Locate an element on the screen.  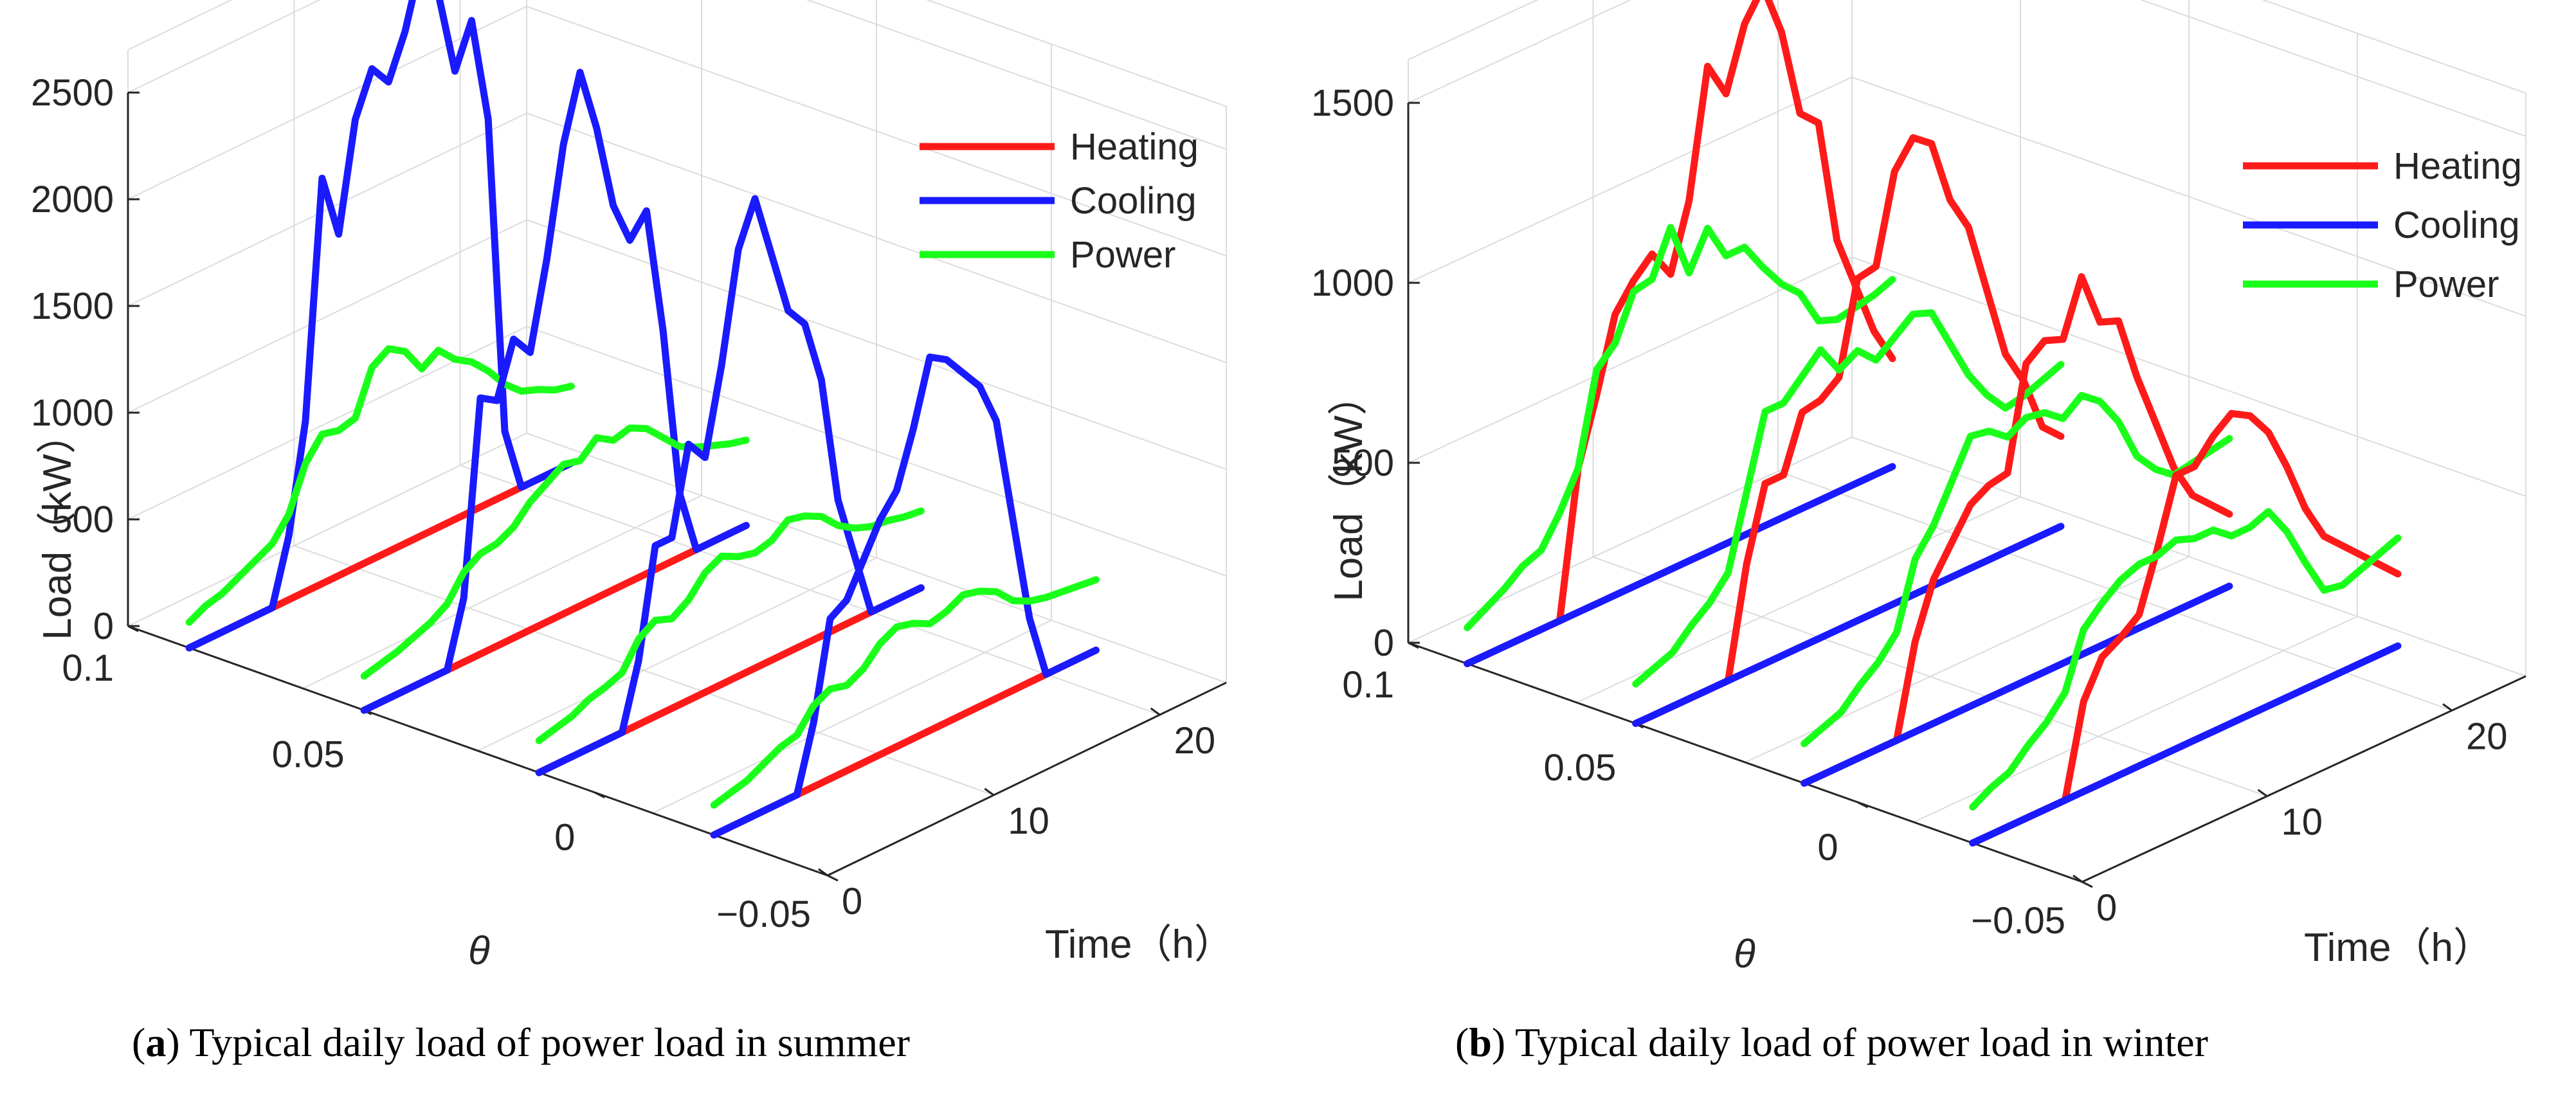
z-tick-label: 2500 is located at coordinates (72, 93).